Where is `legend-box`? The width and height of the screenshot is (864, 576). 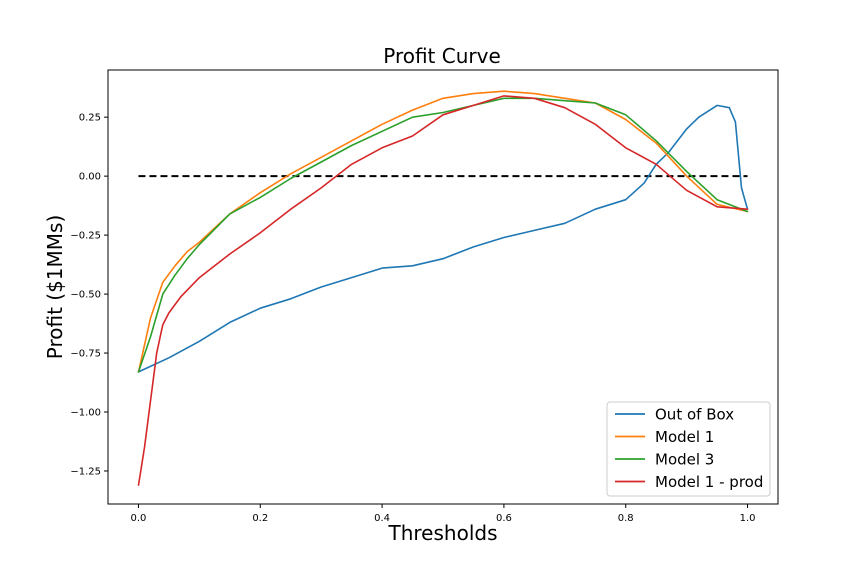 legend-box is located at coordinates (688, 449).